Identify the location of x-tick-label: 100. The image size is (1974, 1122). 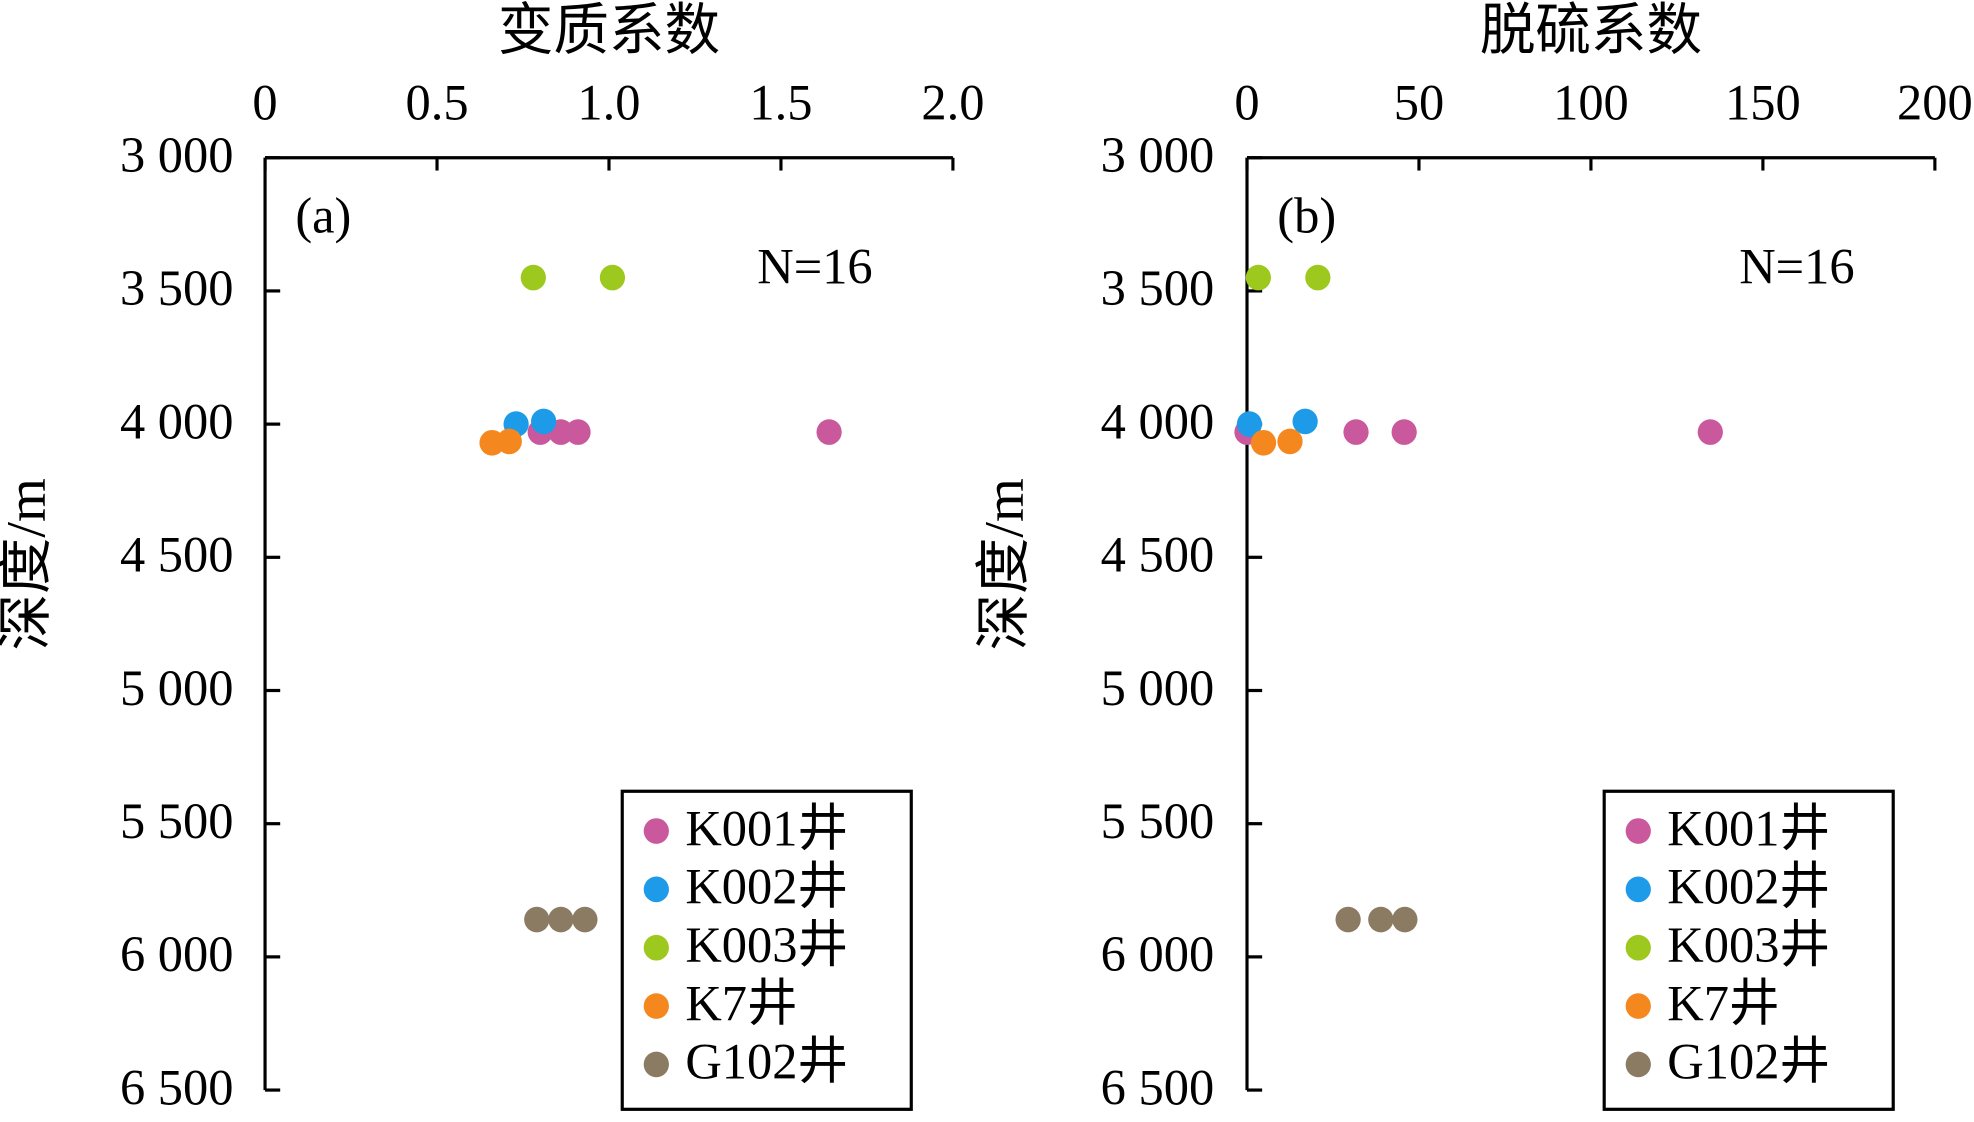
(1591, 103).